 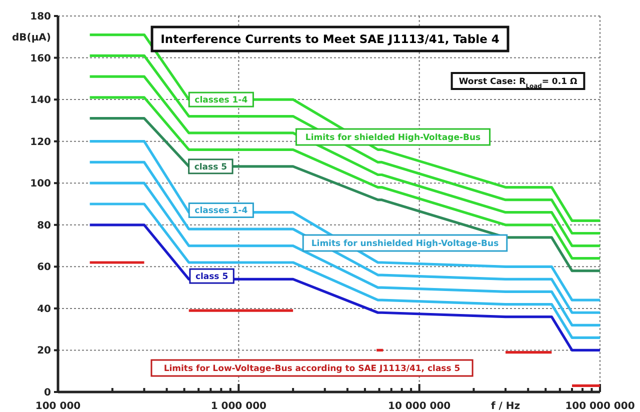 What do you see at coordinates (44, 268) in the screenshot?
I see `y-tick-label: 60` at bounding box center [44, 268].